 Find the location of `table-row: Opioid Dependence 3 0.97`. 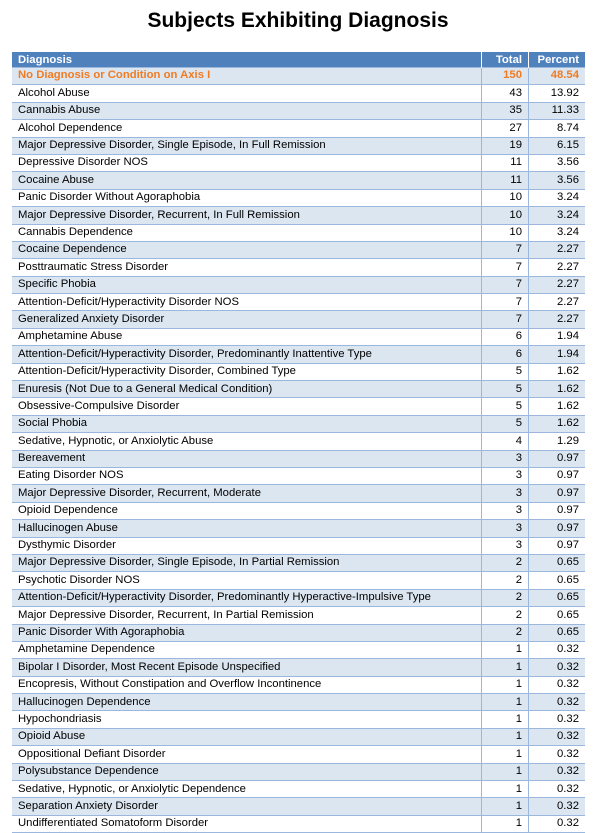

table-row: Opioid Dependence 3 0.97 is located at coordinates (298, 510).